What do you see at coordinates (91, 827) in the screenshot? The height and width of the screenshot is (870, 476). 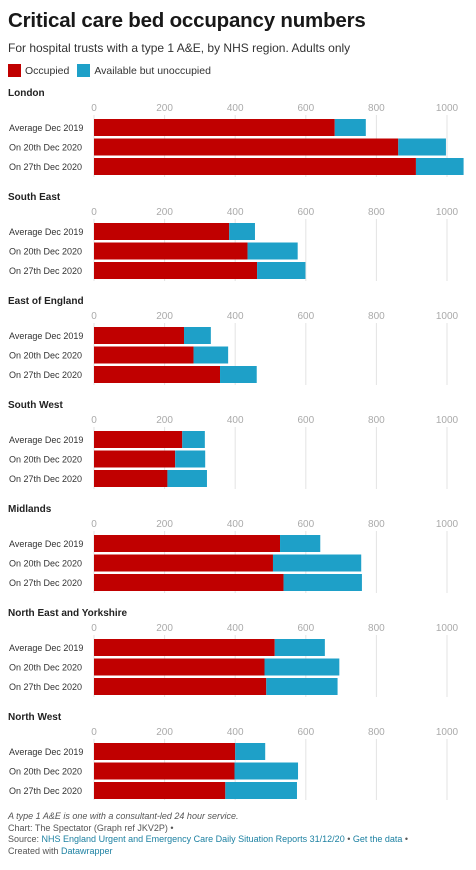 I see `chart-credit: Chart: The Spectator (Graph ref JKV2P) •` at bounding box center [91, 827].